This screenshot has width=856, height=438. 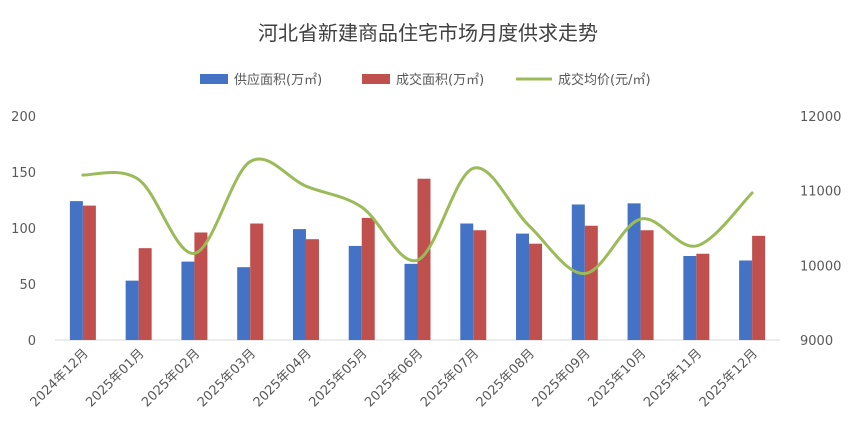 I want to click on x-tick-label: 2025年02月, so click(x=171, y=378).